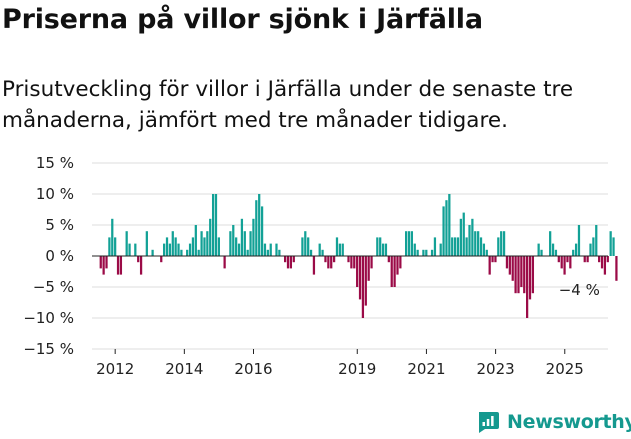 The width and height of the screenshot is (631, 439). What do you see at coordinates (48, 349) in the screenshot?
I see `y-tick-label: −15 %` at bounding box center [48, 349].